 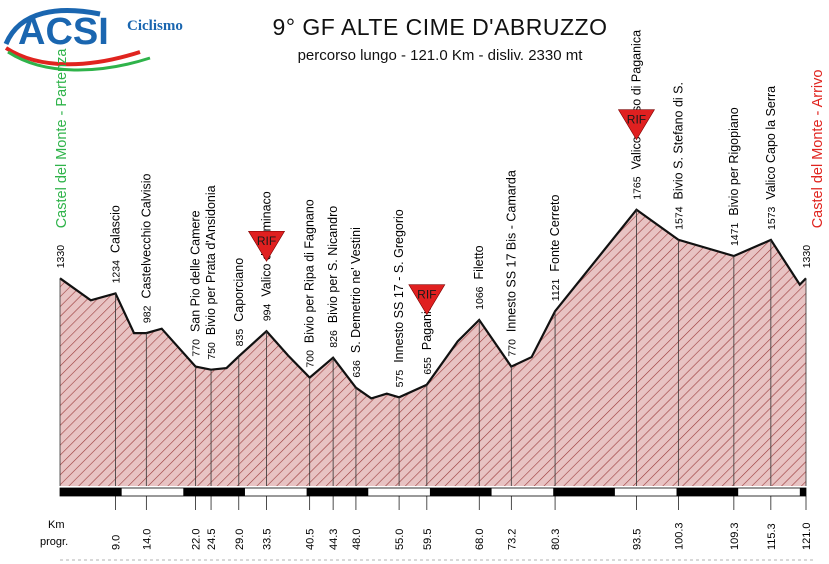 I want to click on logo-swoosh-green, so click(x=79, y=61).